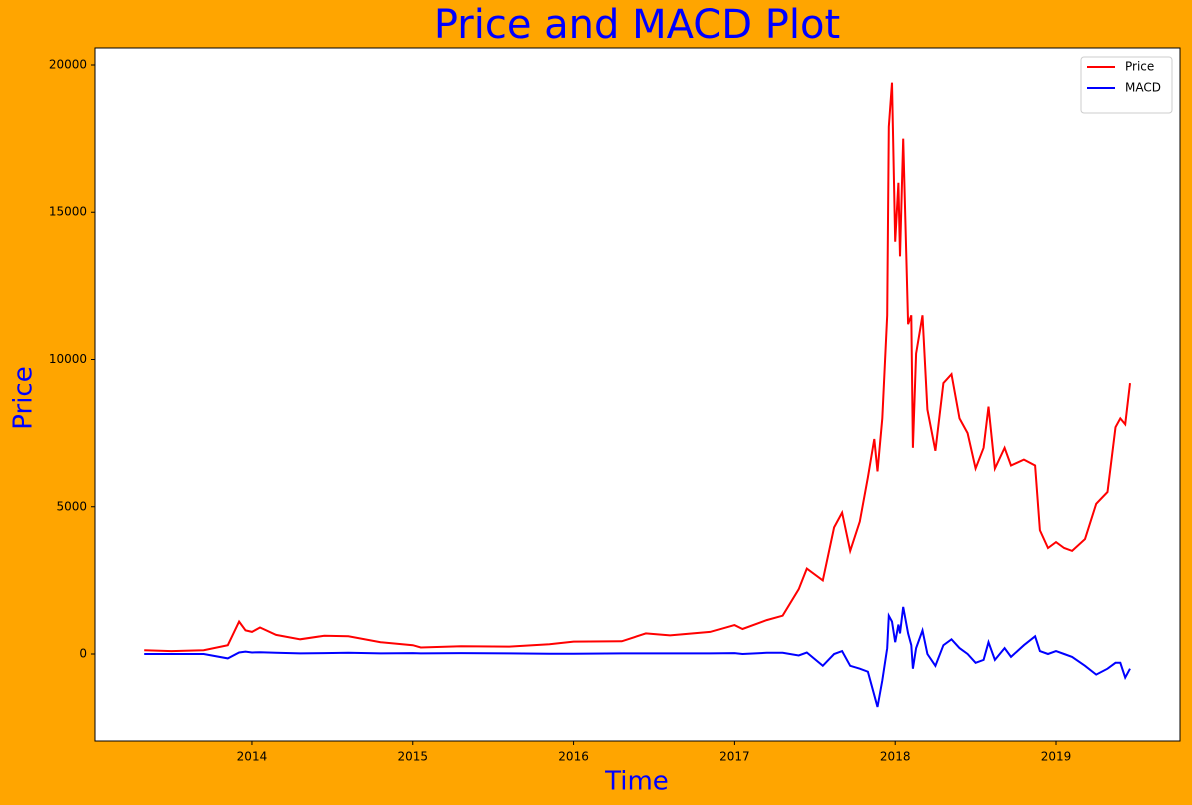 The width and height of the screenshot is (1192, 805). What do you see at coordinates (24, 397) in the screenshot?
I see `y-axis-label: Price` at bounding box center [24, 397].